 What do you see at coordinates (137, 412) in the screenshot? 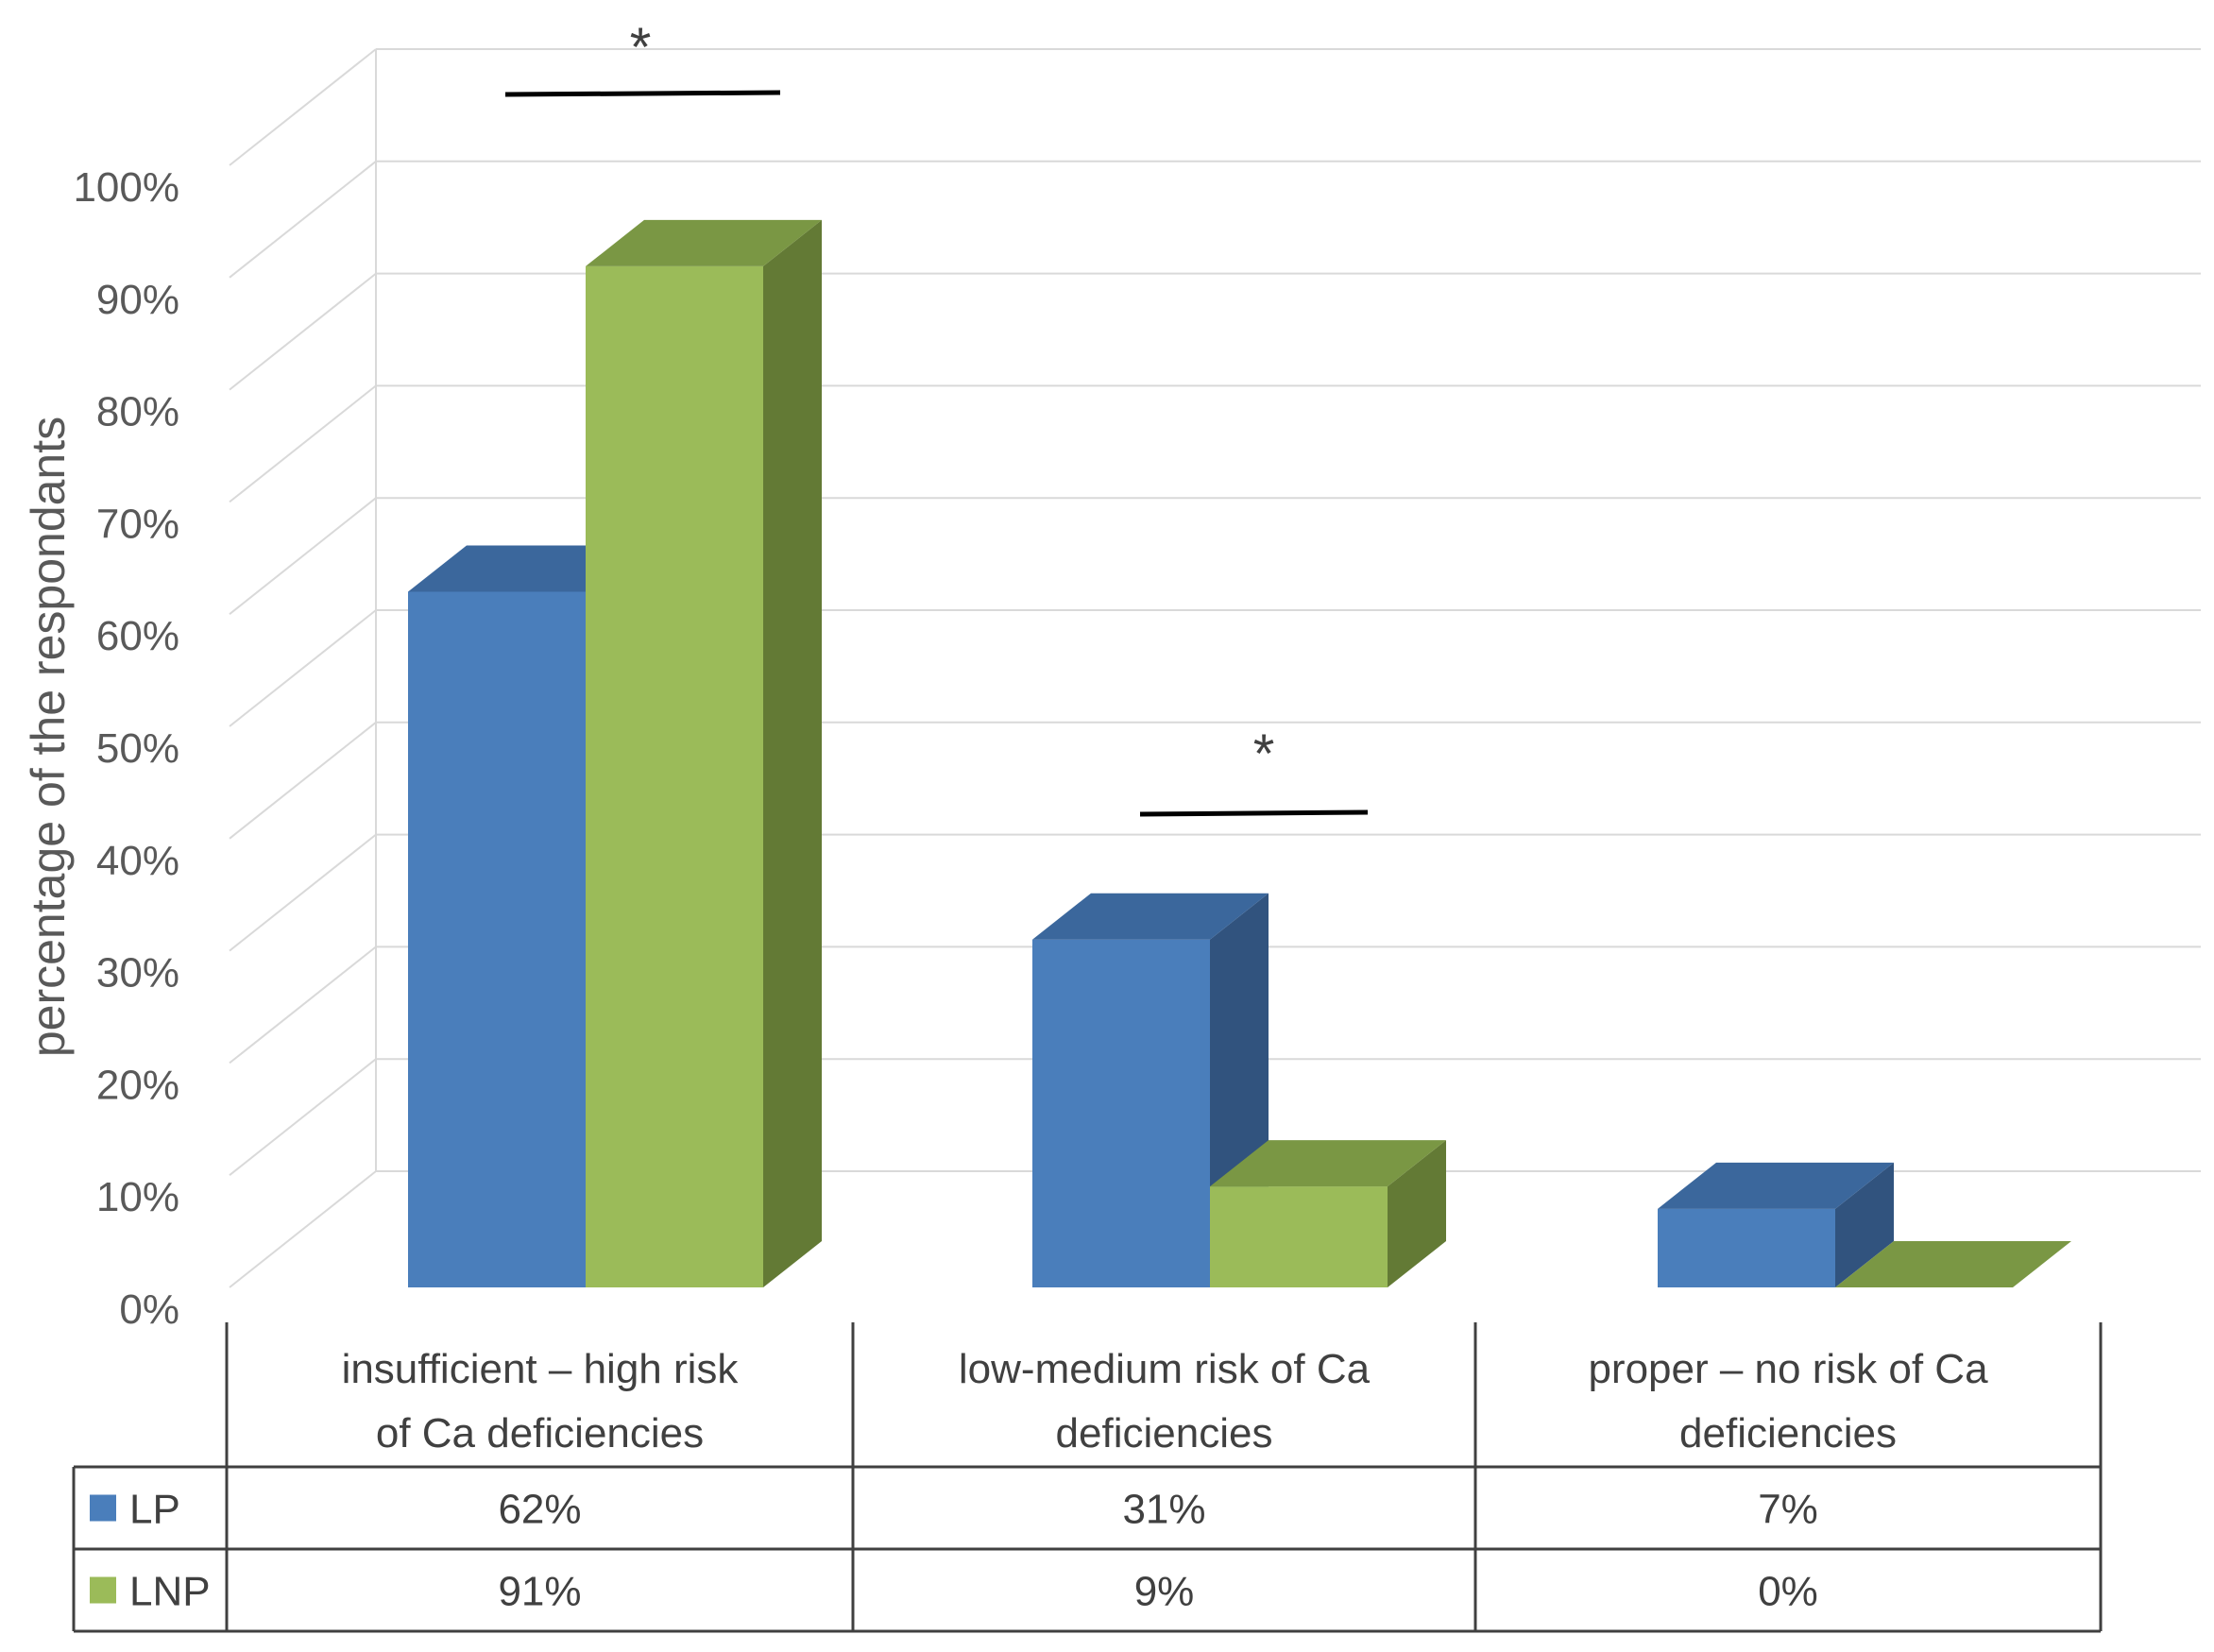
I see `y-tick-label: 80%` at bounding box center [137, 412].